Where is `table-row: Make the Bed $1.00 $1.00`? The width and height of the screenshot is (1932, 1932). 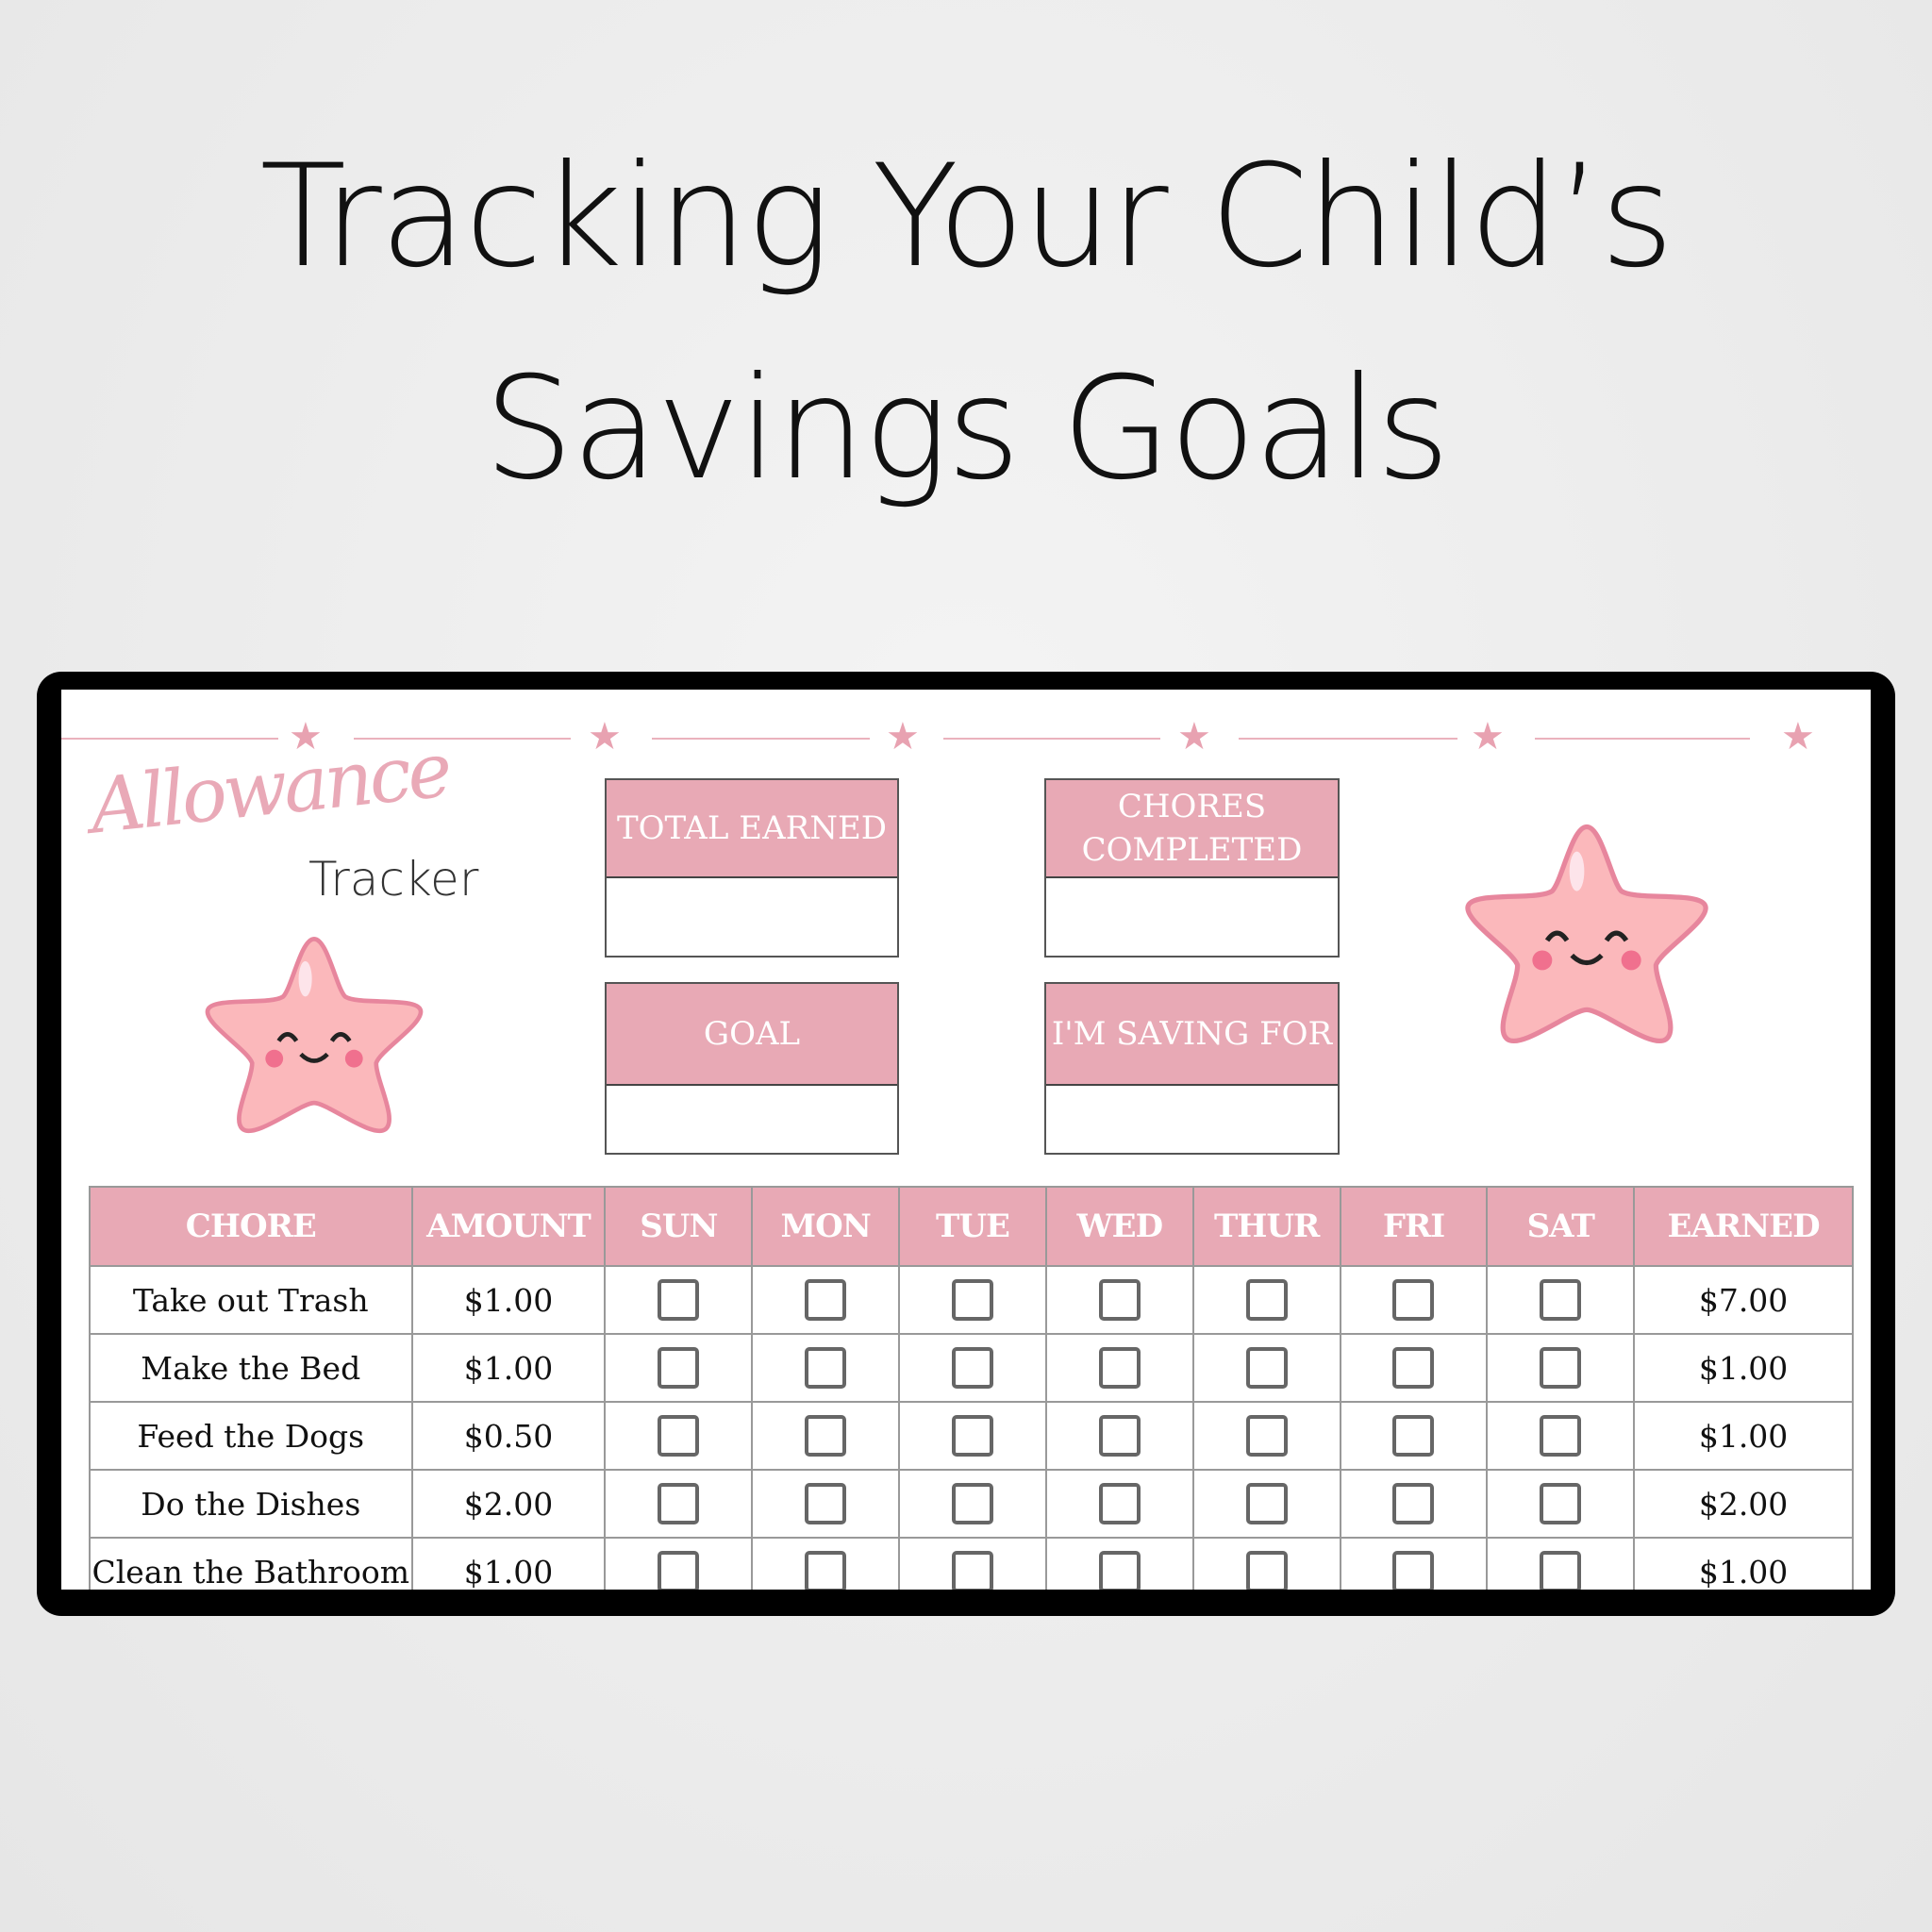
table-row: Make the Bed $1.00 $1.00 is located at coordinates (971, 1368).